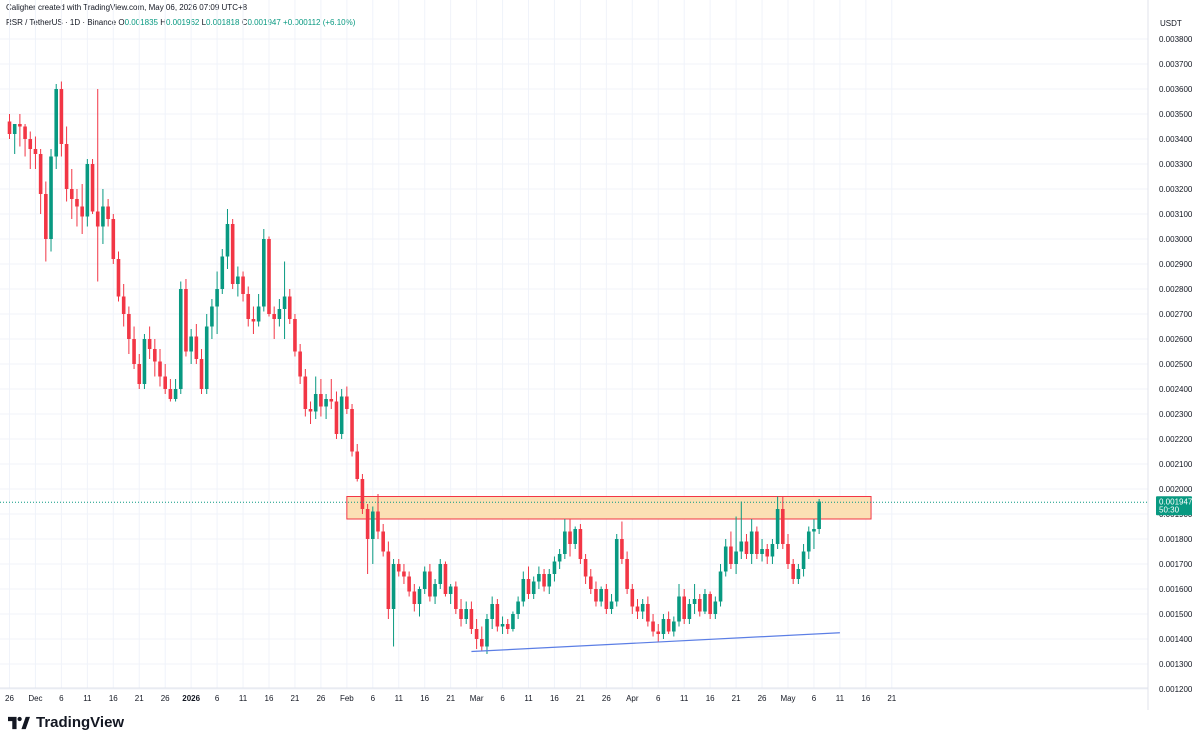 The image size is (1200, 740). I want to click on x-tick-label: 2026, so click(191, 698).